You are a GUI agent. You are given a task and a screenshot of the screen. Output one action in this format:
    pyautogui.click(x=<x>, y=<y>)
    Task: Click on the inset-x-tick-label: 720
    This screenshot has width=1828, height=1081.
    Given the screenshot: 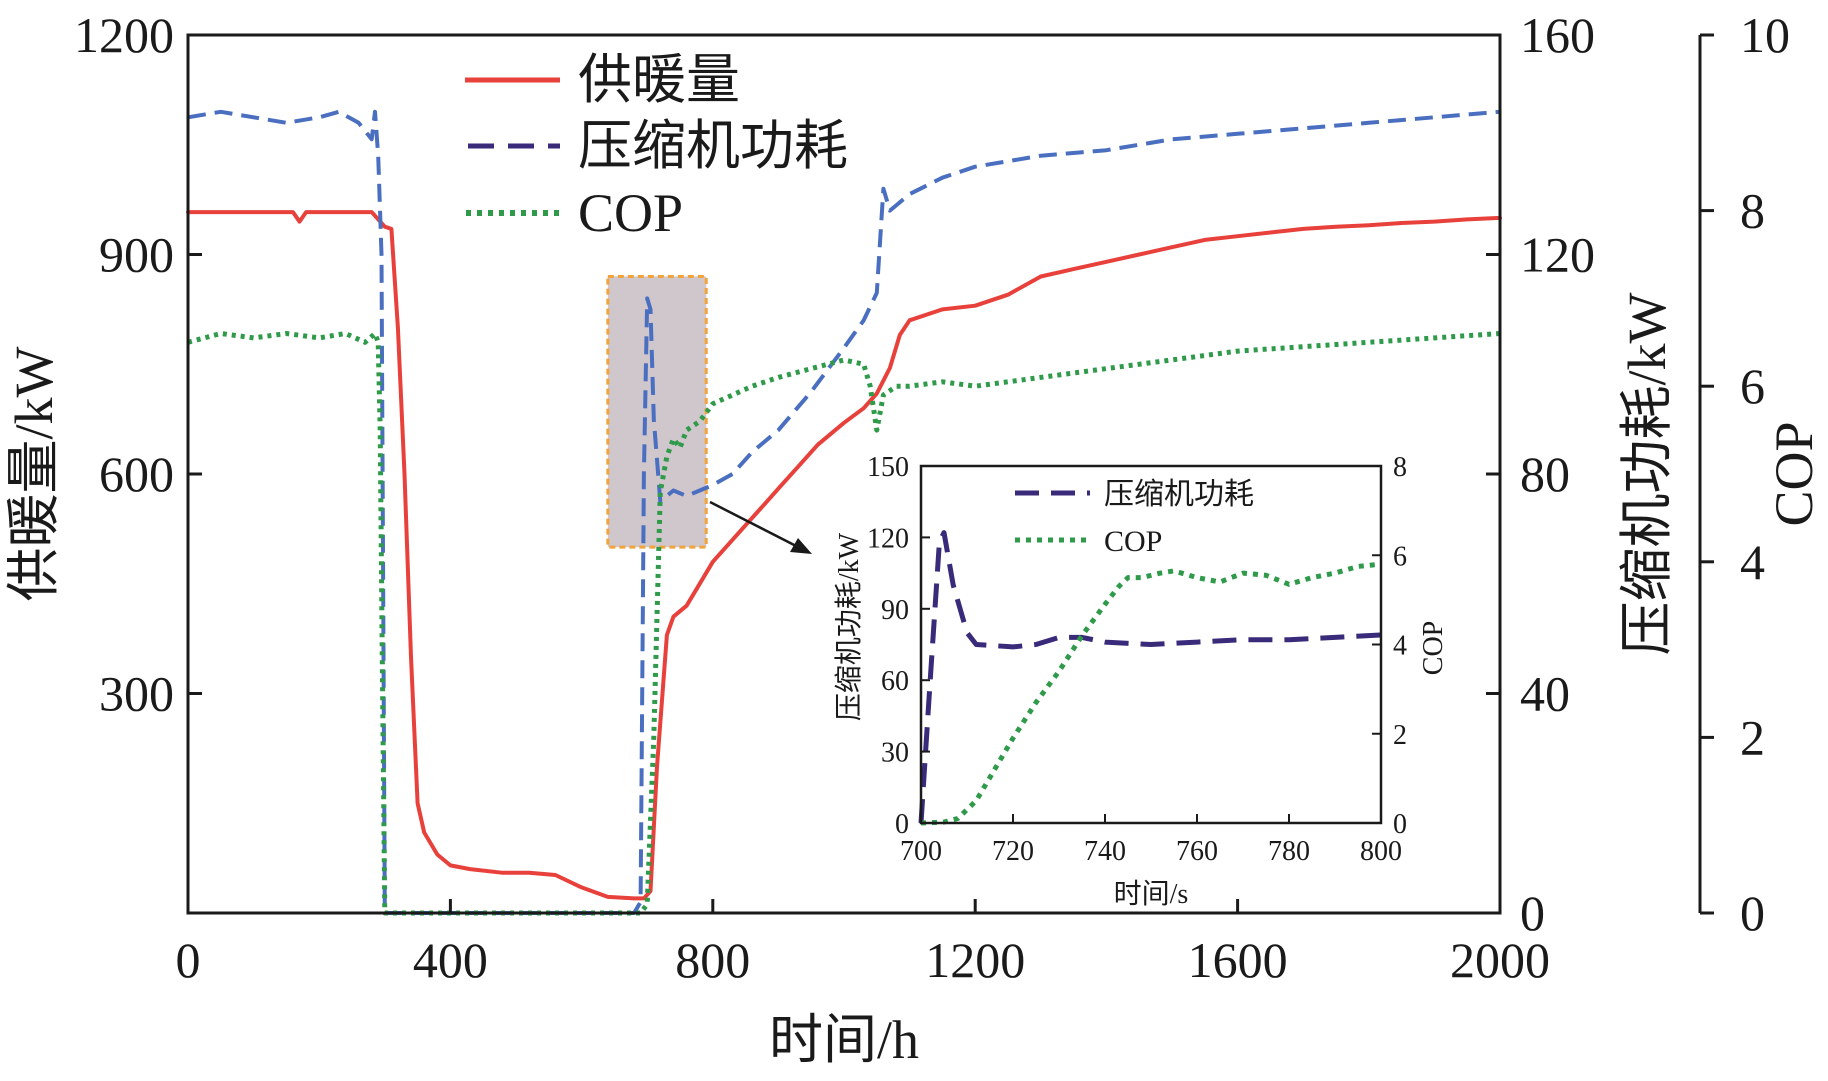 What is the action you would take?
    pyautogui.click(x=1013, y=851)
    